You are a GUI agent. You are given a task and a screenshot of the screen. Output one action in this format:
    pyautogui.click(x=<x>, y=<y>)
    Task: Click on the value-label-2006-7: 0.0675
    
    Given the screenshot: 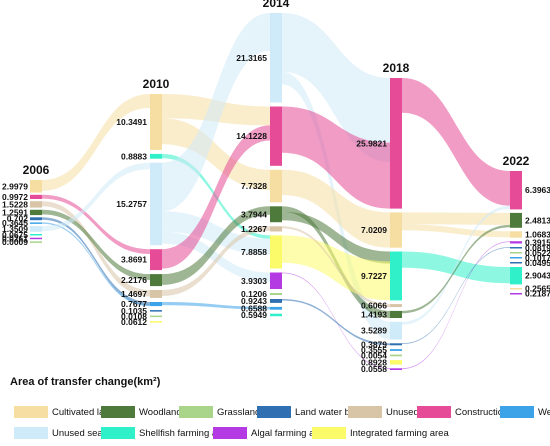 What is the action you would take?
    pyautogui.click(x=15, y=235)
    